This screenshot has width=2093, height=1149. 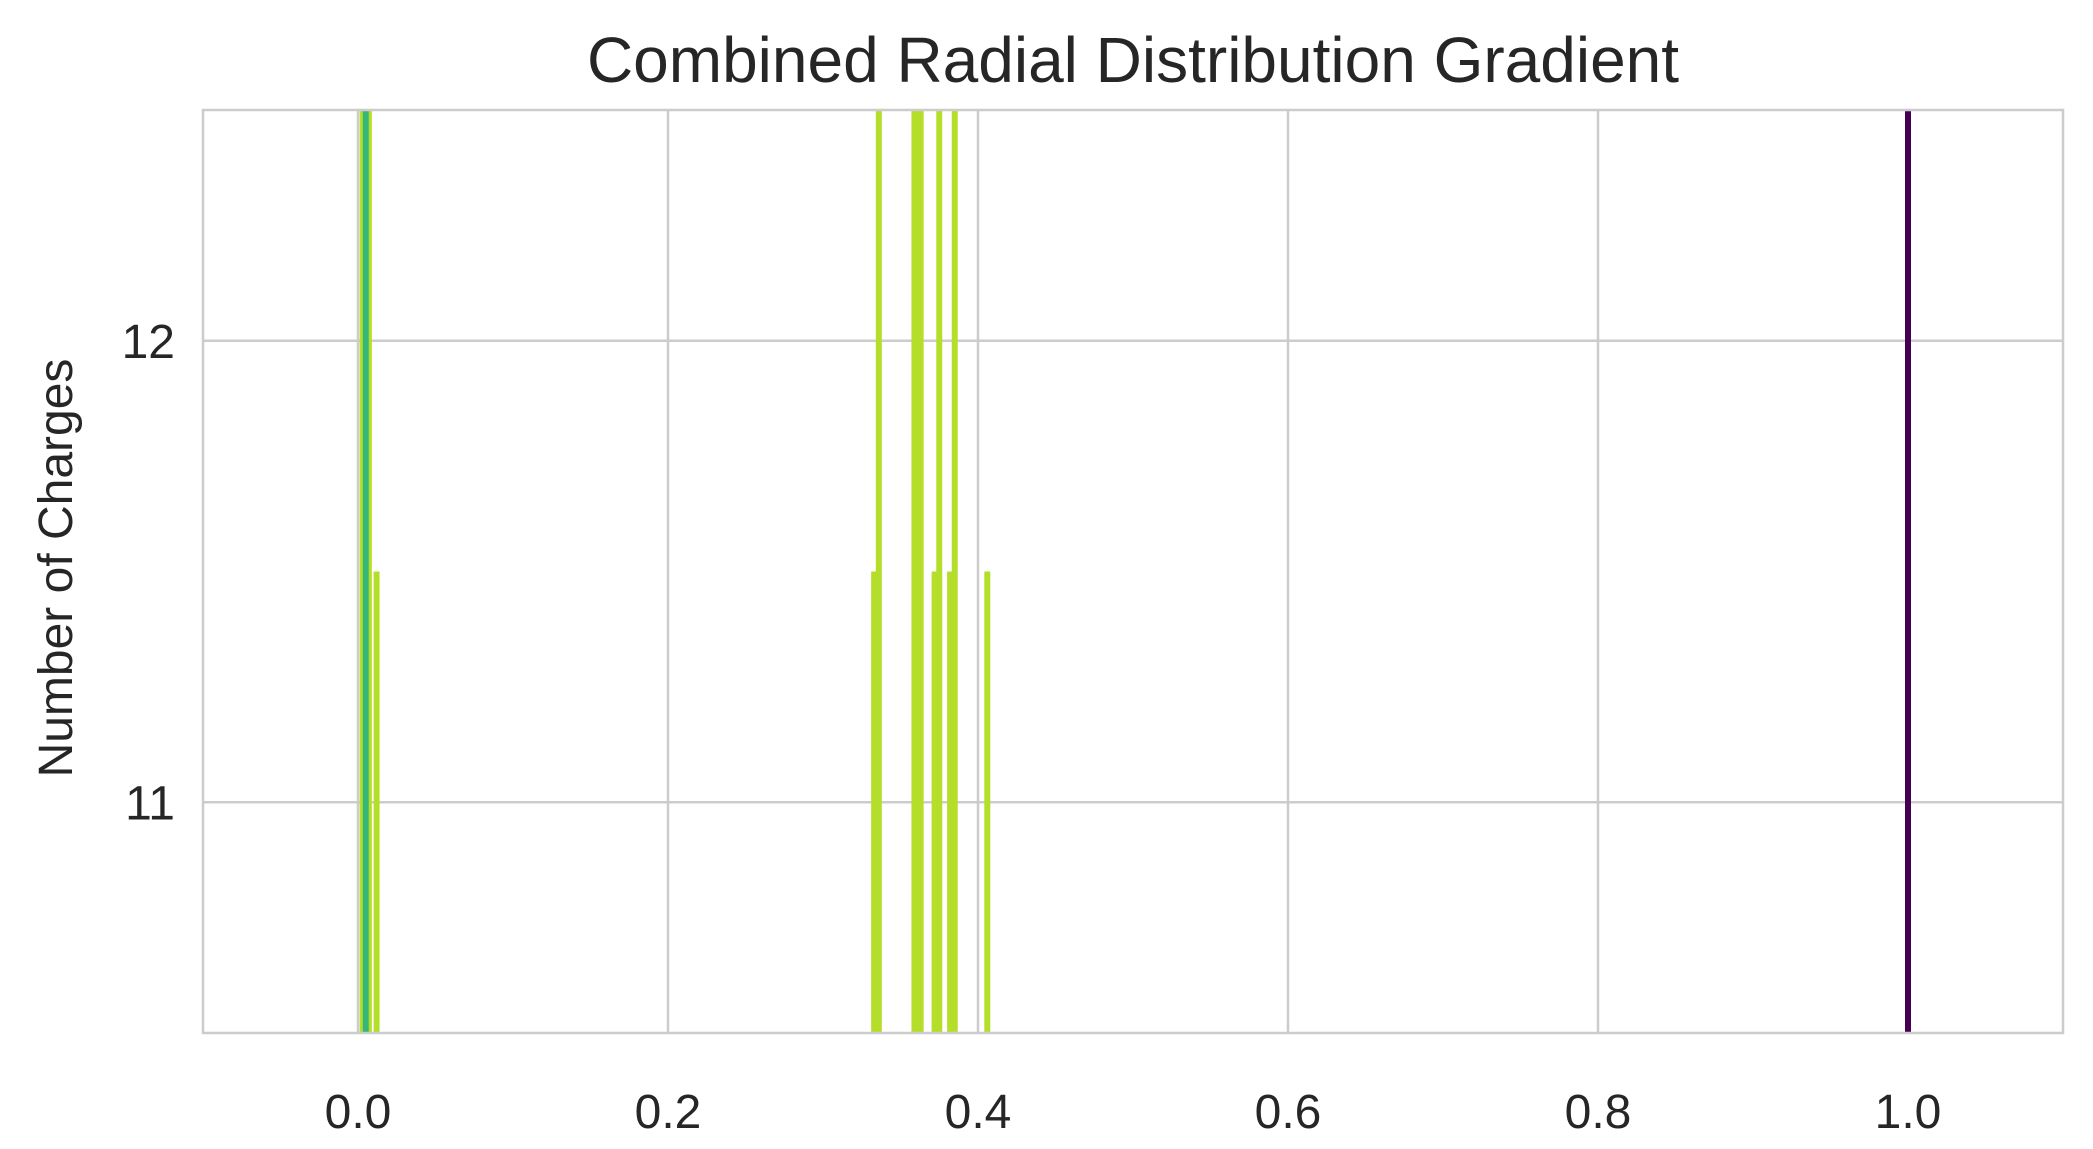 I want to click on x-axis-ticks: 0.0 0.2 0.4 0.6 0.8 1.0, so click(x=1133, y=1112).